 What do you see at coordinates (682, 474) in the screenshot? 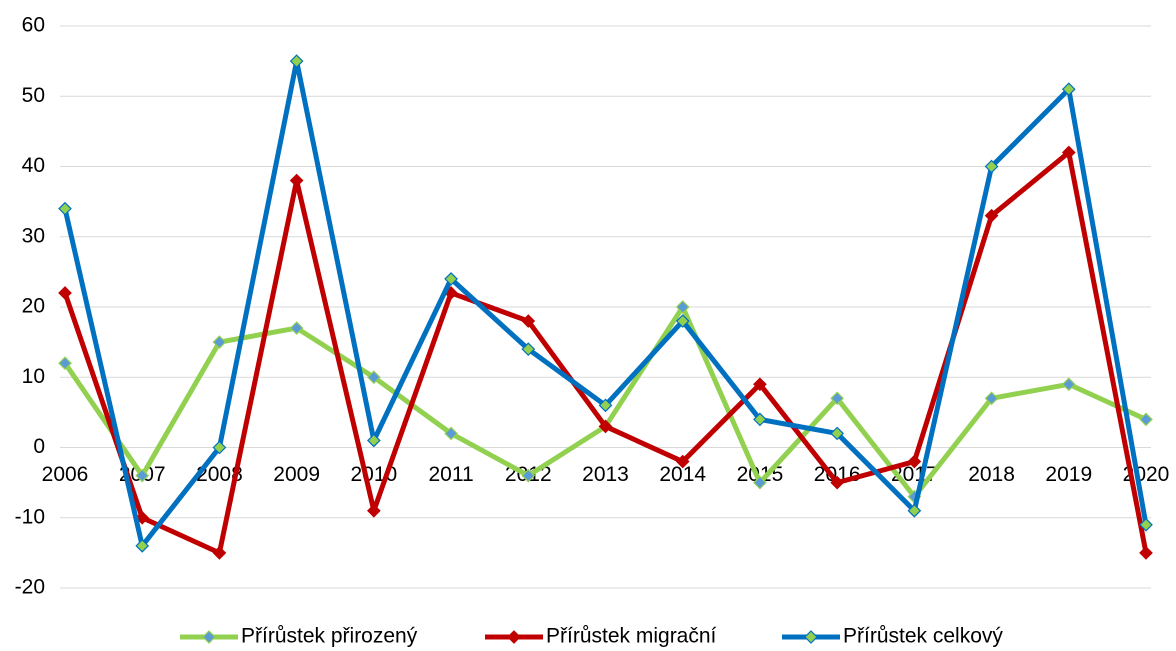
I see `x-tick-label: 2014` at bounding box center [682, 474].